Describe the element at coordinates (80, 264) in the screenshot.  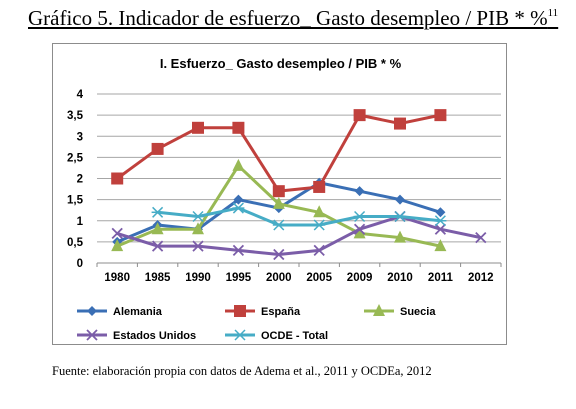
I see `y-tick-label: 0` at that location.